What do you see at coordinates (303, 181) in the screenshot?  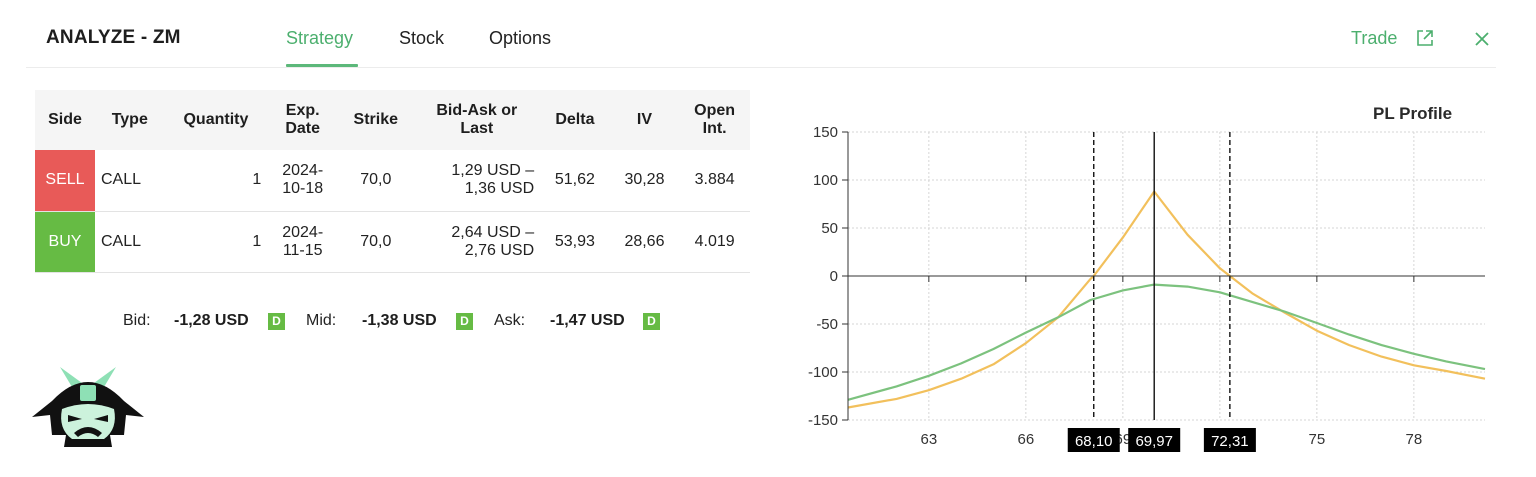 I see `cell-exp-date: 2024- 10-18` at bounding box center [303, 181].